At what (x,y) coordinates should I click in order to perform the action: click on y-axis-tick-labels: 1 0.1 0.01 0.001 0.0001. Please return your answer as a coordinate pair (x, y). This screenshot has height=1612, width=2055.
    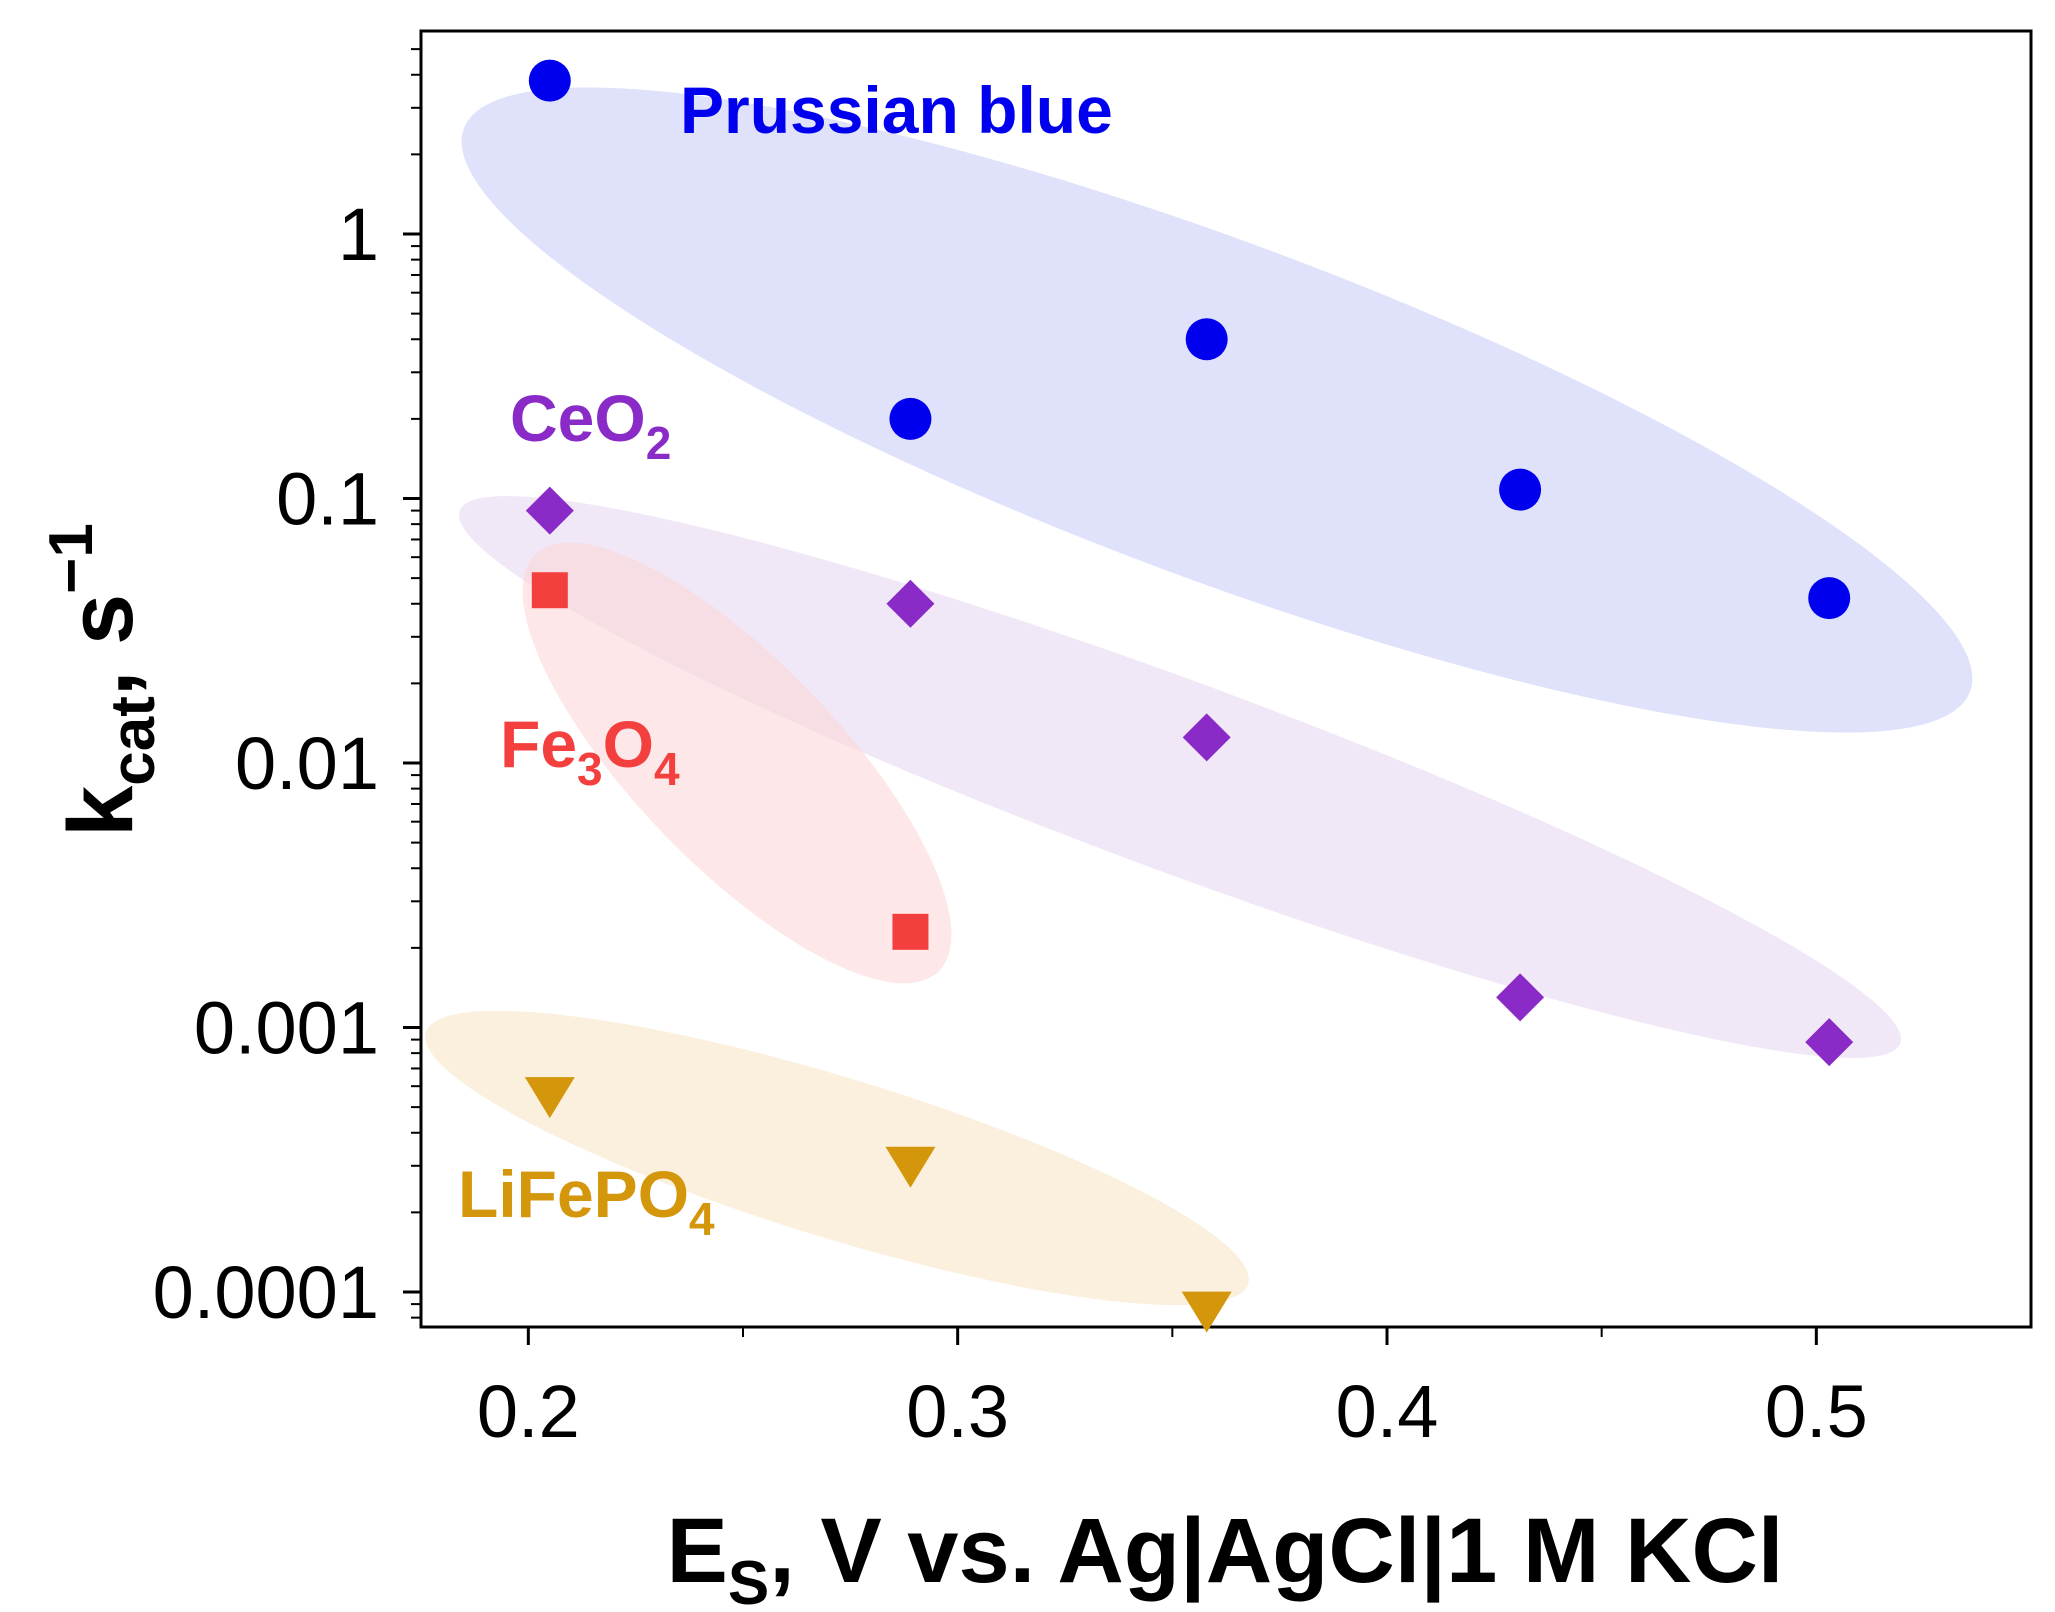
    Looking at the image, I should click on (266, 763).